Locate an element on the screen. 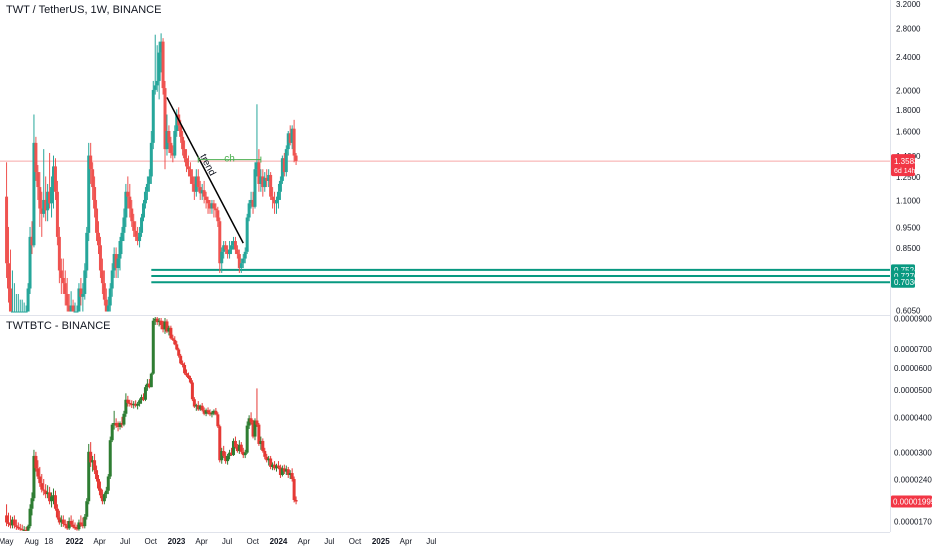 The height and width of the screenshot is (555, 932). price-tick: 0.9500 is located at coordinates (908, 227).